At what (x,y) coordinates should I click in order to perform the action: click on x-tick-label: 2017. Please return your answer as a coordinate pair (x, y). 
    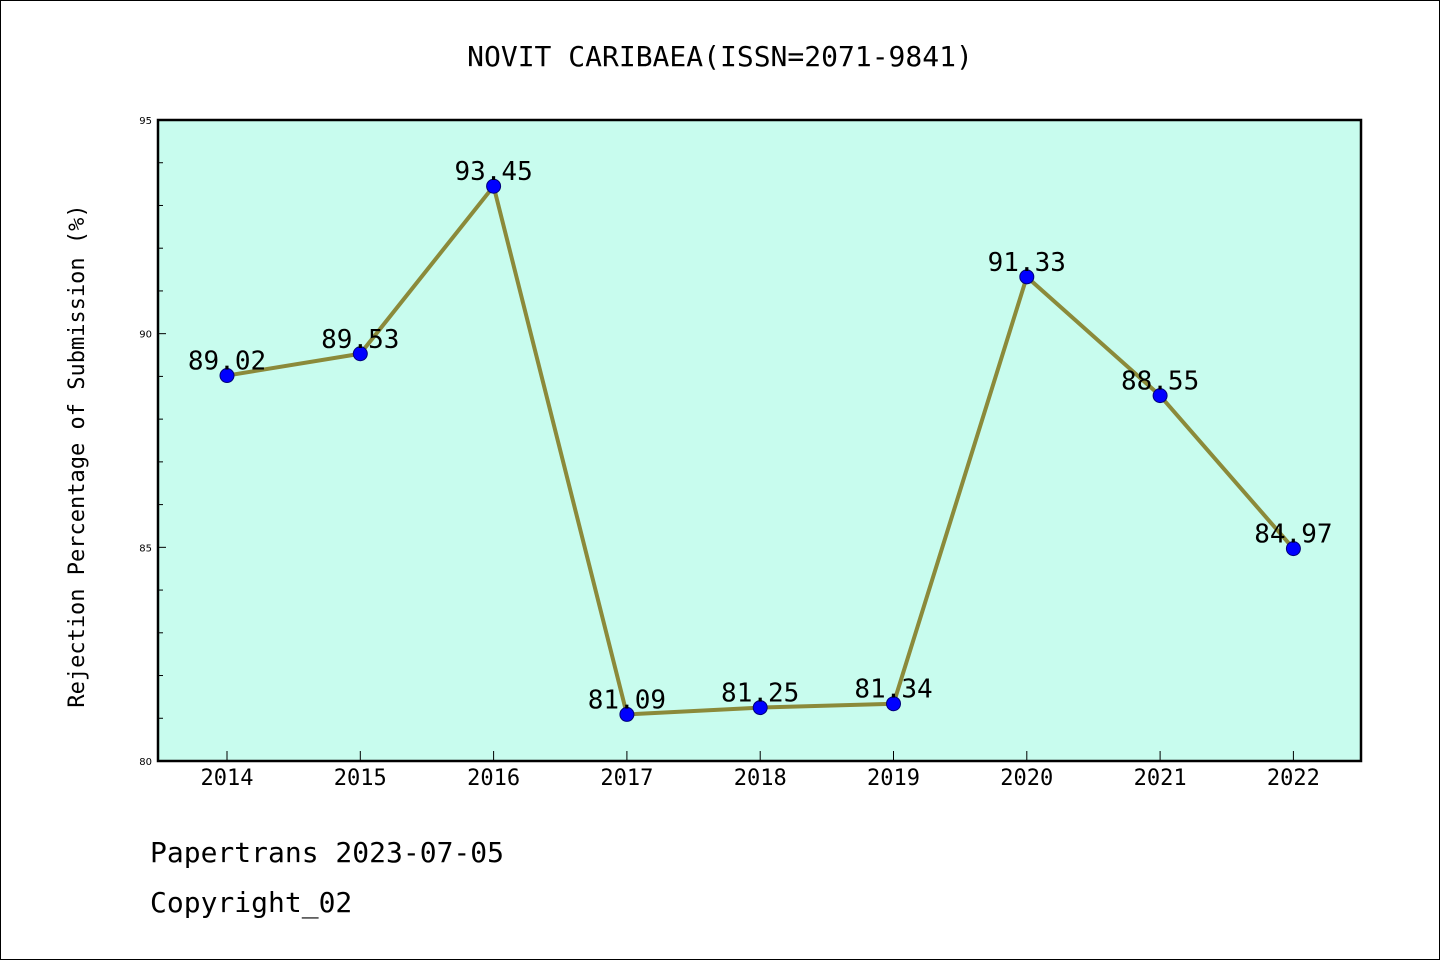
    Looking at the image, I should click on (626, 778).